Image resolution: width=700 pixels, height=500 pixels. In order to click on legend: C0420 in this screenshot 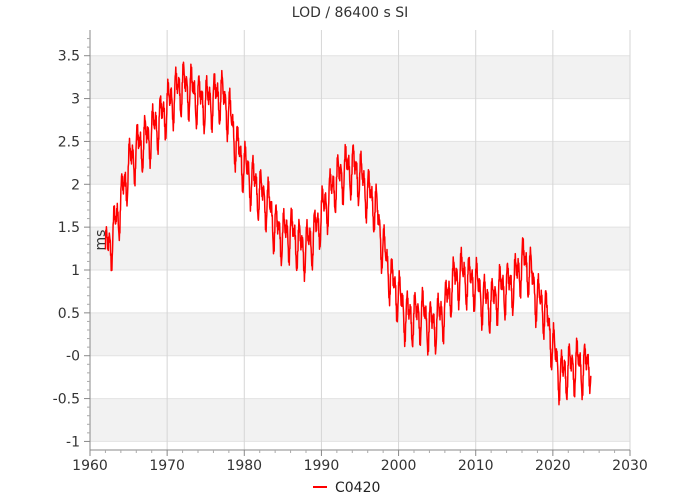, I will do `click(346, 488)`.